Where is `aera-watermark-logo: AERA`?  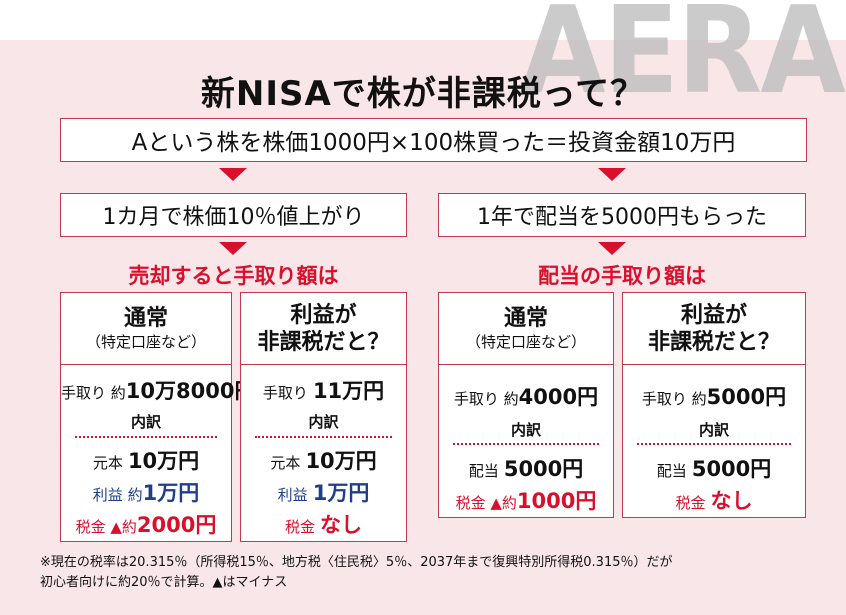 aera-watermark-logo: AERA is located at coordinates (683, 60).